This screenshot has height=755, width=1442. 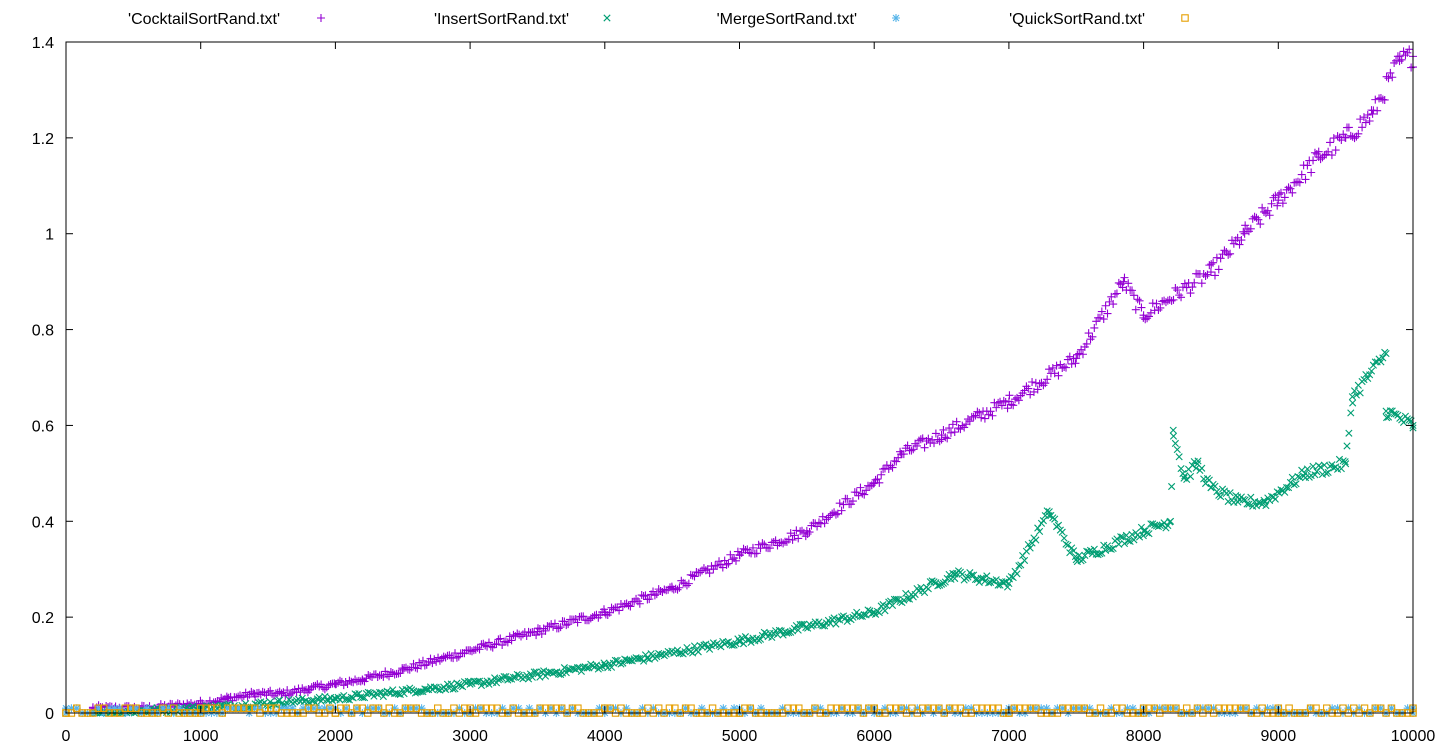 I want to click on y-tick-label: 0, so click(x=49, y=714).